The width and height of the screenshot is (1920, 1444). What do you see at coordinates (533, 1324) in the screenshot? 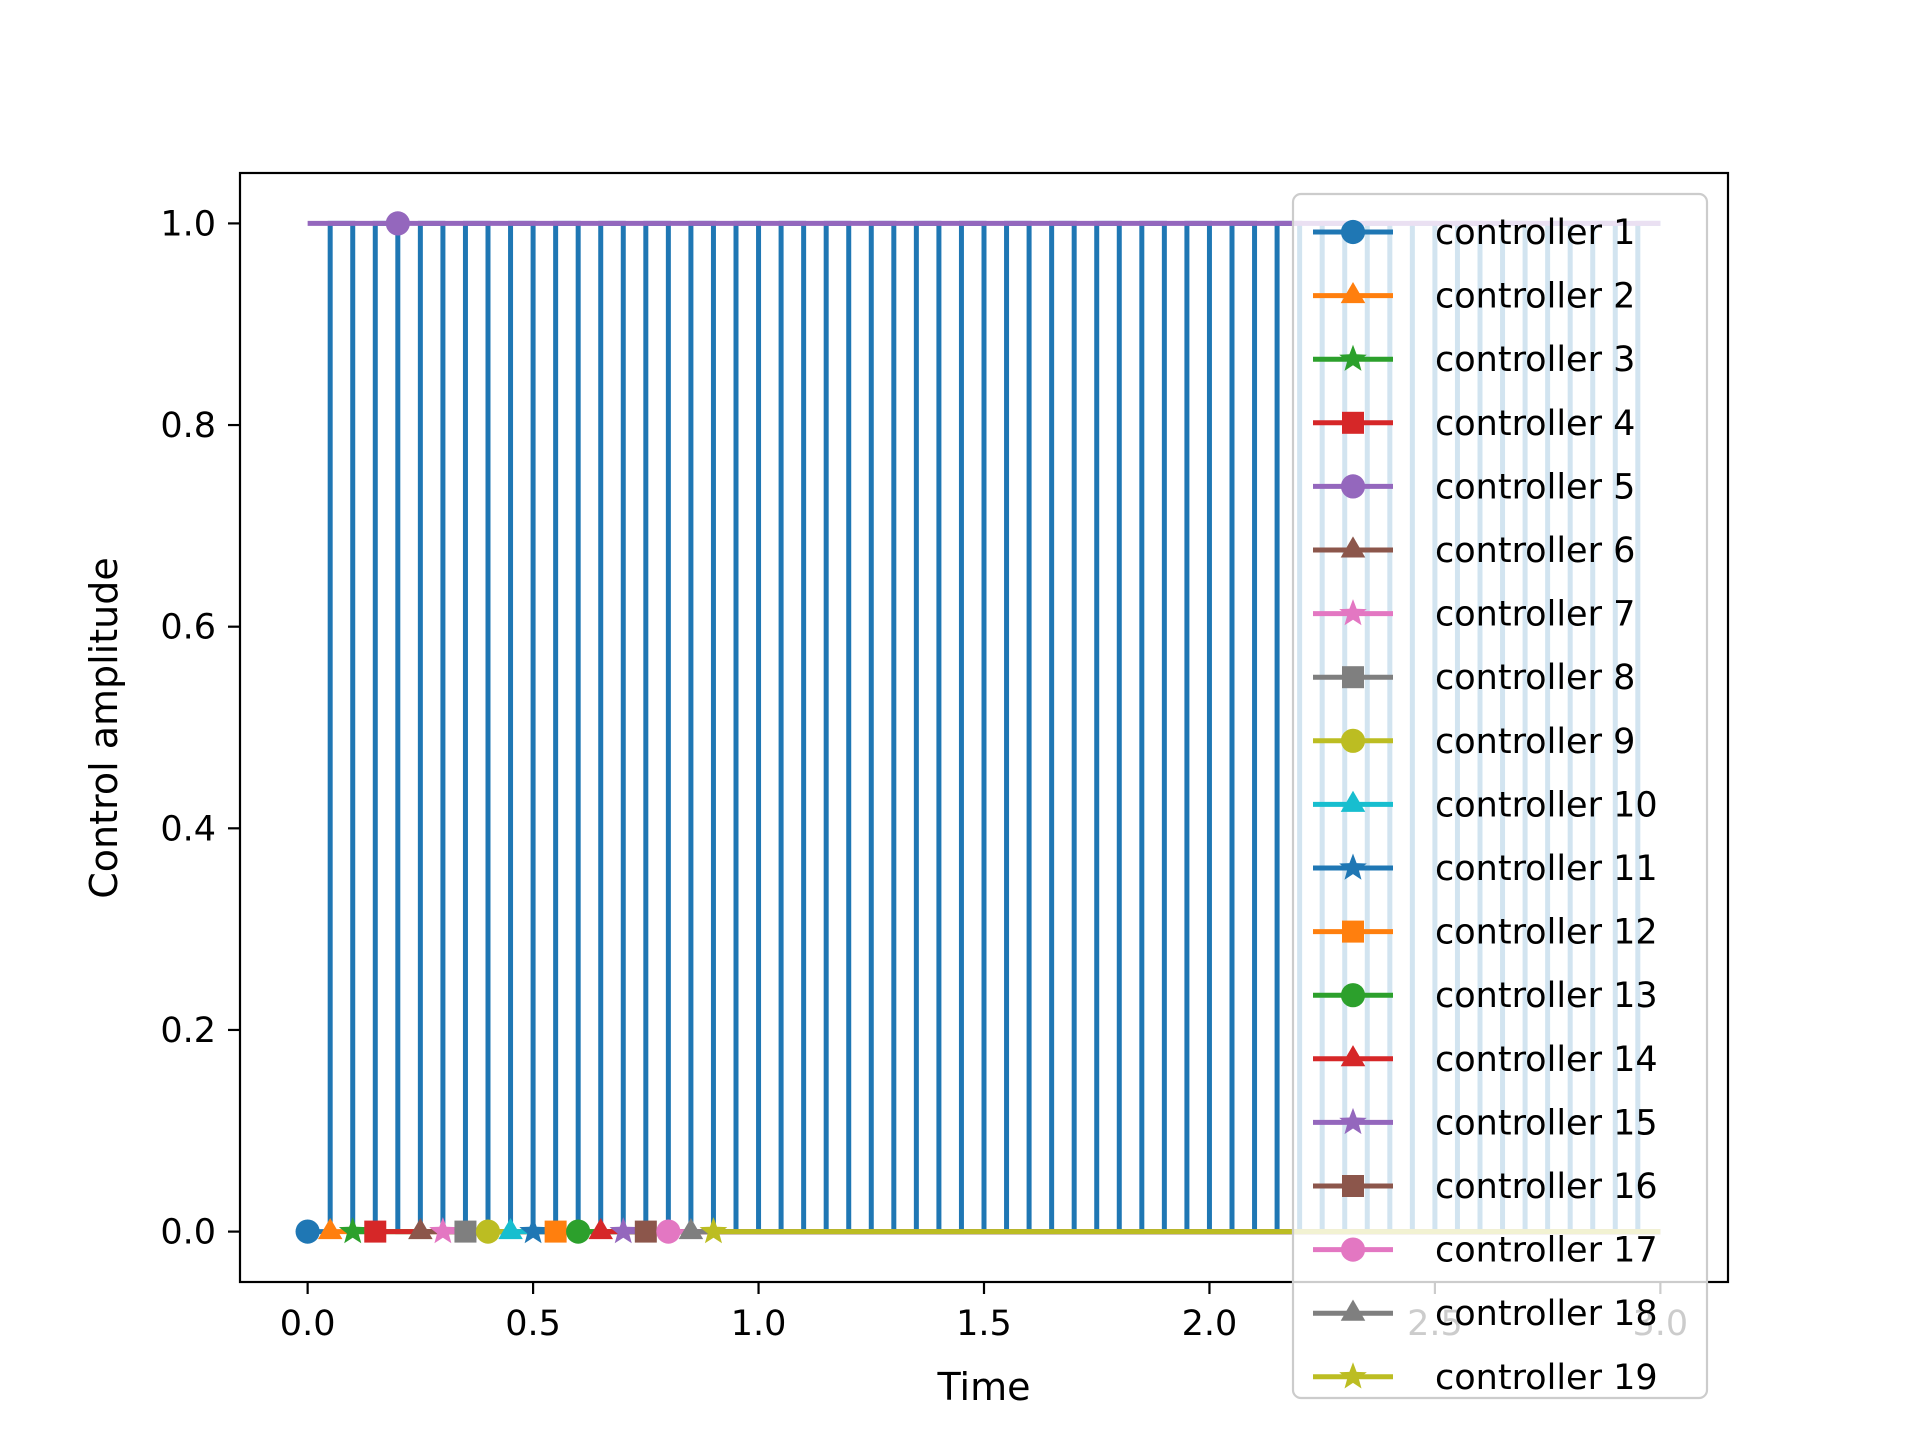
I see `x-tick-label: 0.5` at bounding box center [533, 1324].